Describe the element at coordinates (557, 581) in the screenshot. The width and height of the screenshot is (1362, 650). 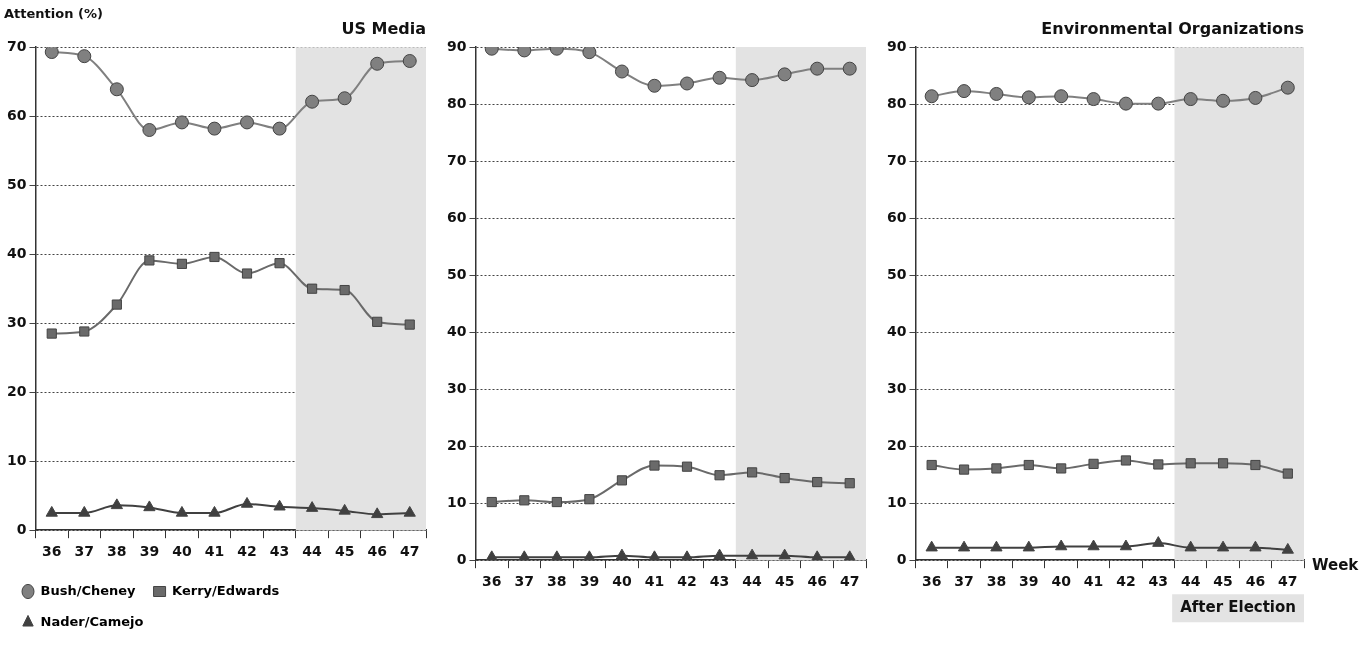
I see `x-tick-label: 38` at that location.